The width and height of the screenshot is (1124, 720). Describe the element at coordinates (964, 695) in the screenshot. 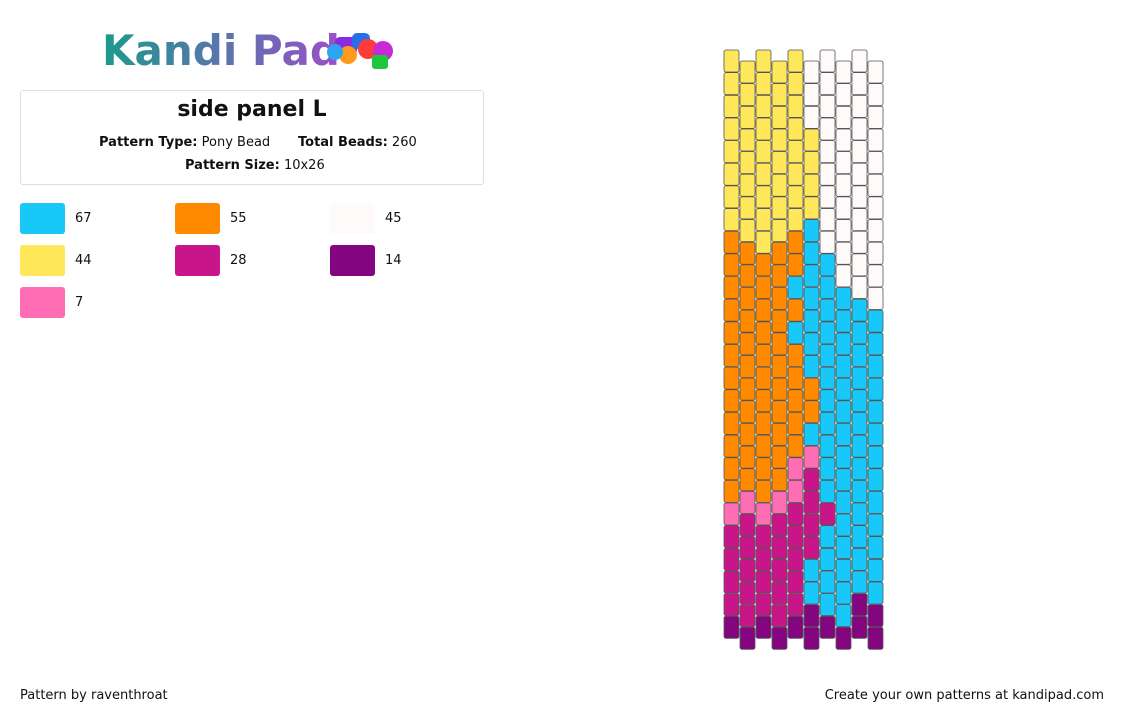

I see `footer-right: Create your own patterns at kandipad.com` at that location.